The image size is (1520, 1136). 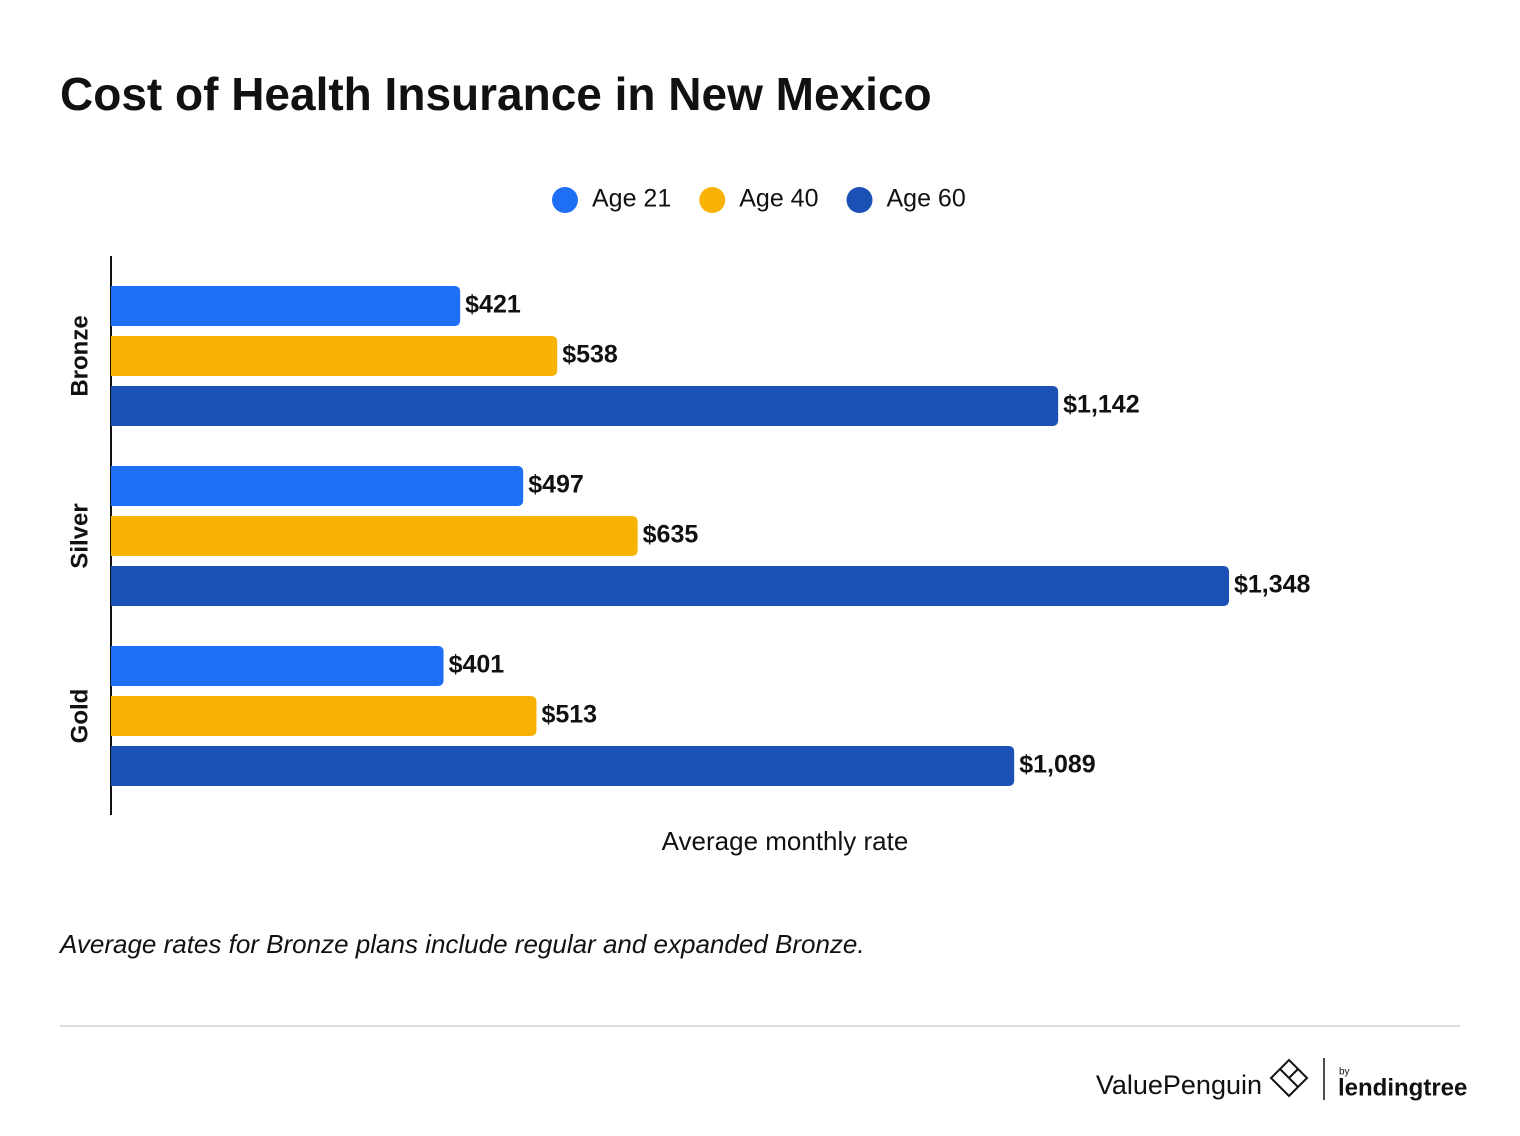 I want to click on data-label: $635, so click(x=671, y=535).